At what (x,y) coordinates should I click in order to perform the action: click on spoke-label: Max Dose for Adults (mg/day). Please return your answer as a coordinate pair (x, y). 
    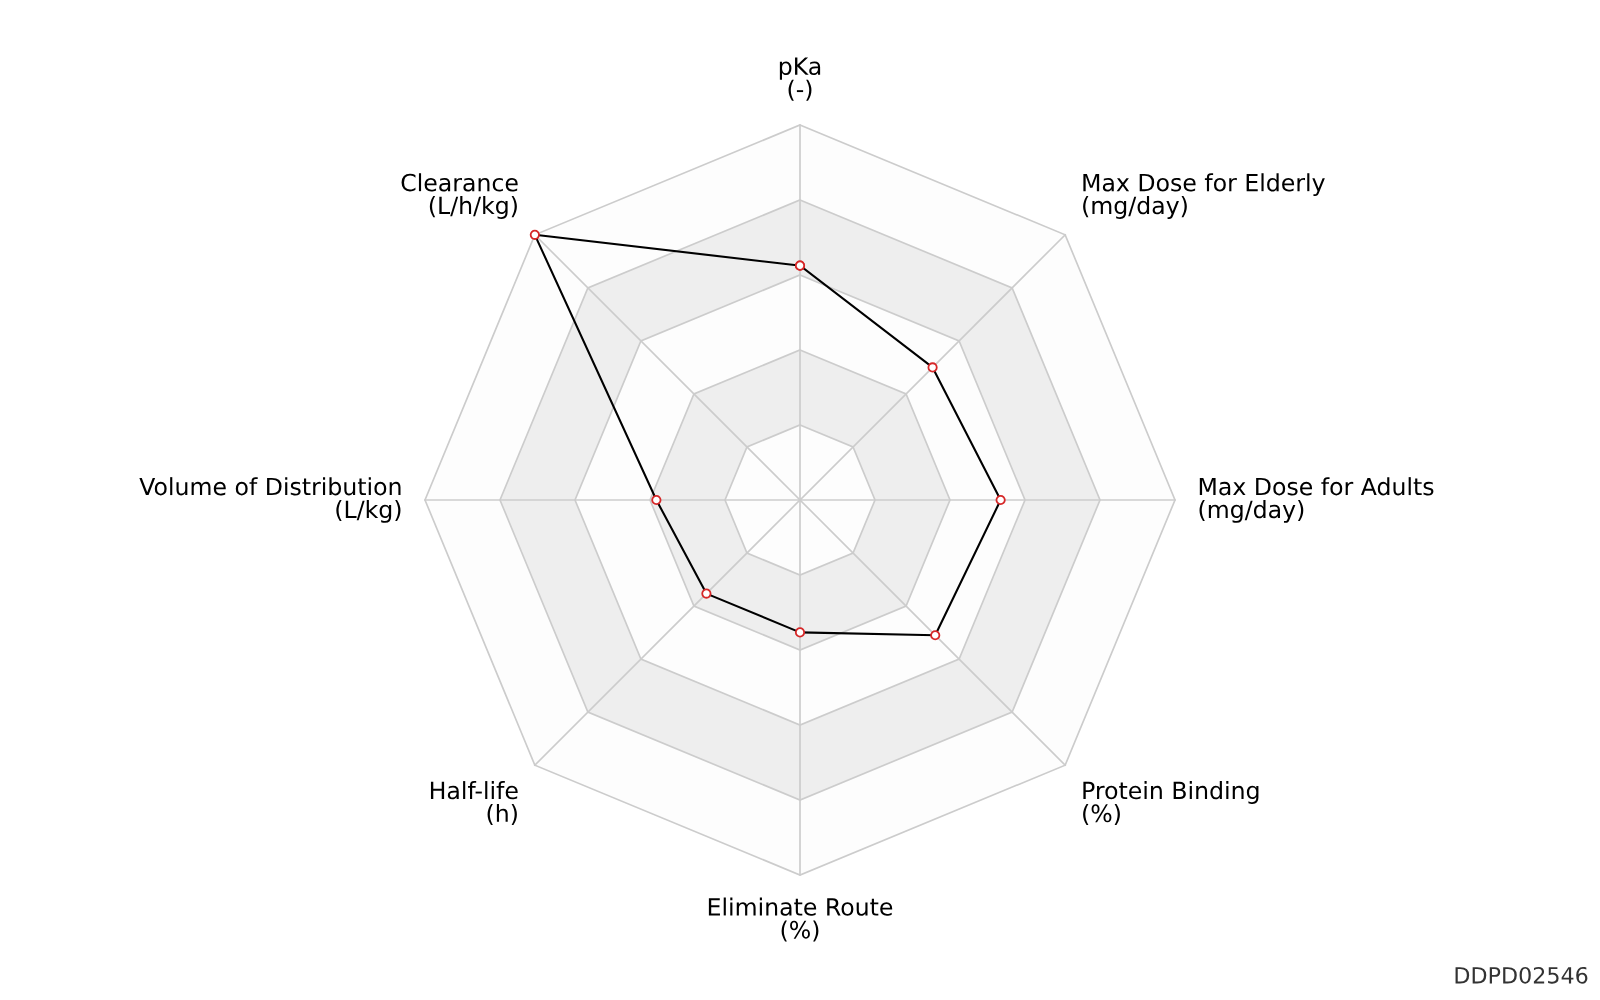
    Looking at the image, I should click on (1316, 500).